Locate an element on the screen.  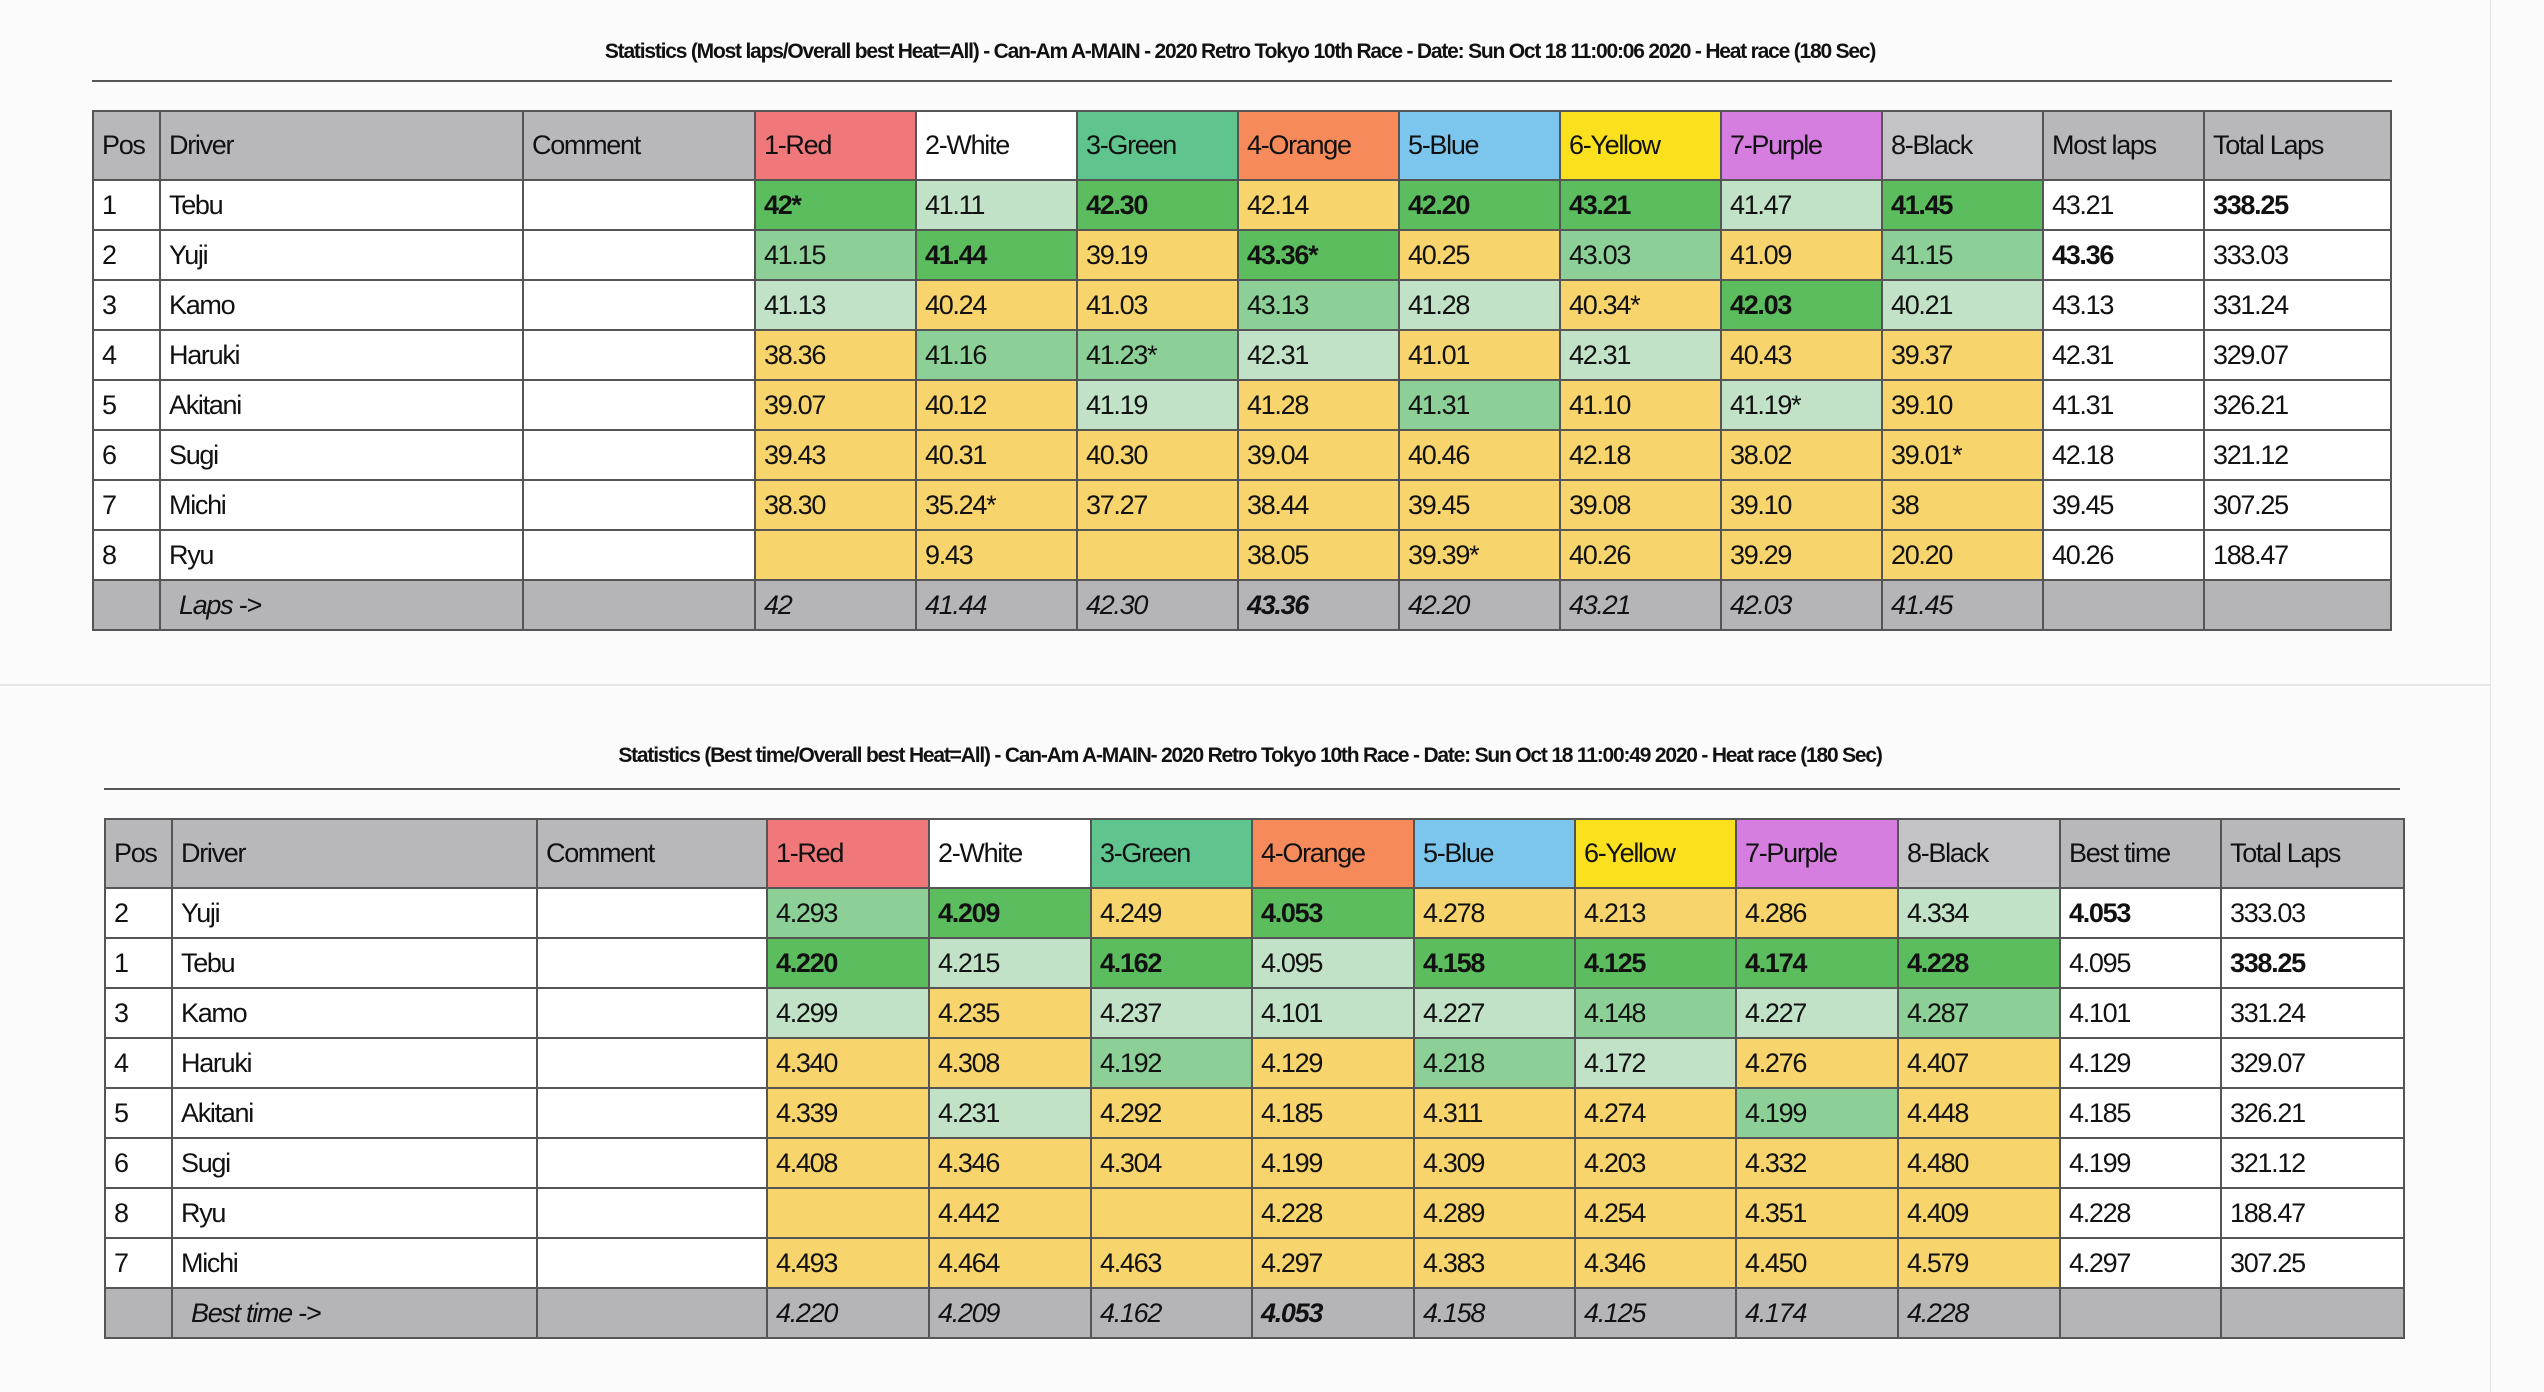
heat-cell: 40.46 is located at coordinates (1479, 455).